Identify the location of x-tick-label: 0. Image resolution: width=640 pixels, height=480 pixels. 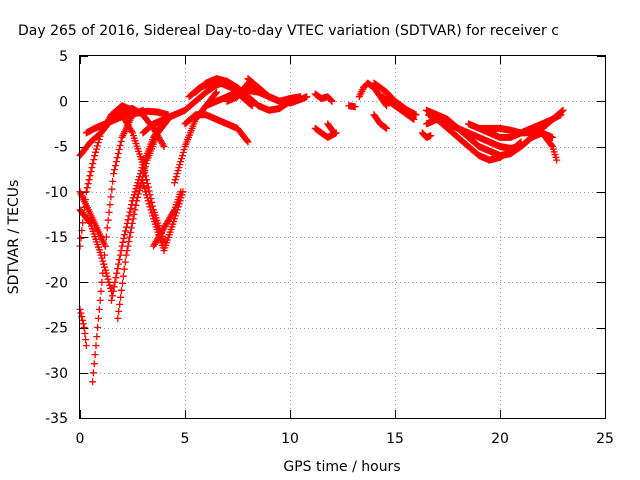
(80, 439).